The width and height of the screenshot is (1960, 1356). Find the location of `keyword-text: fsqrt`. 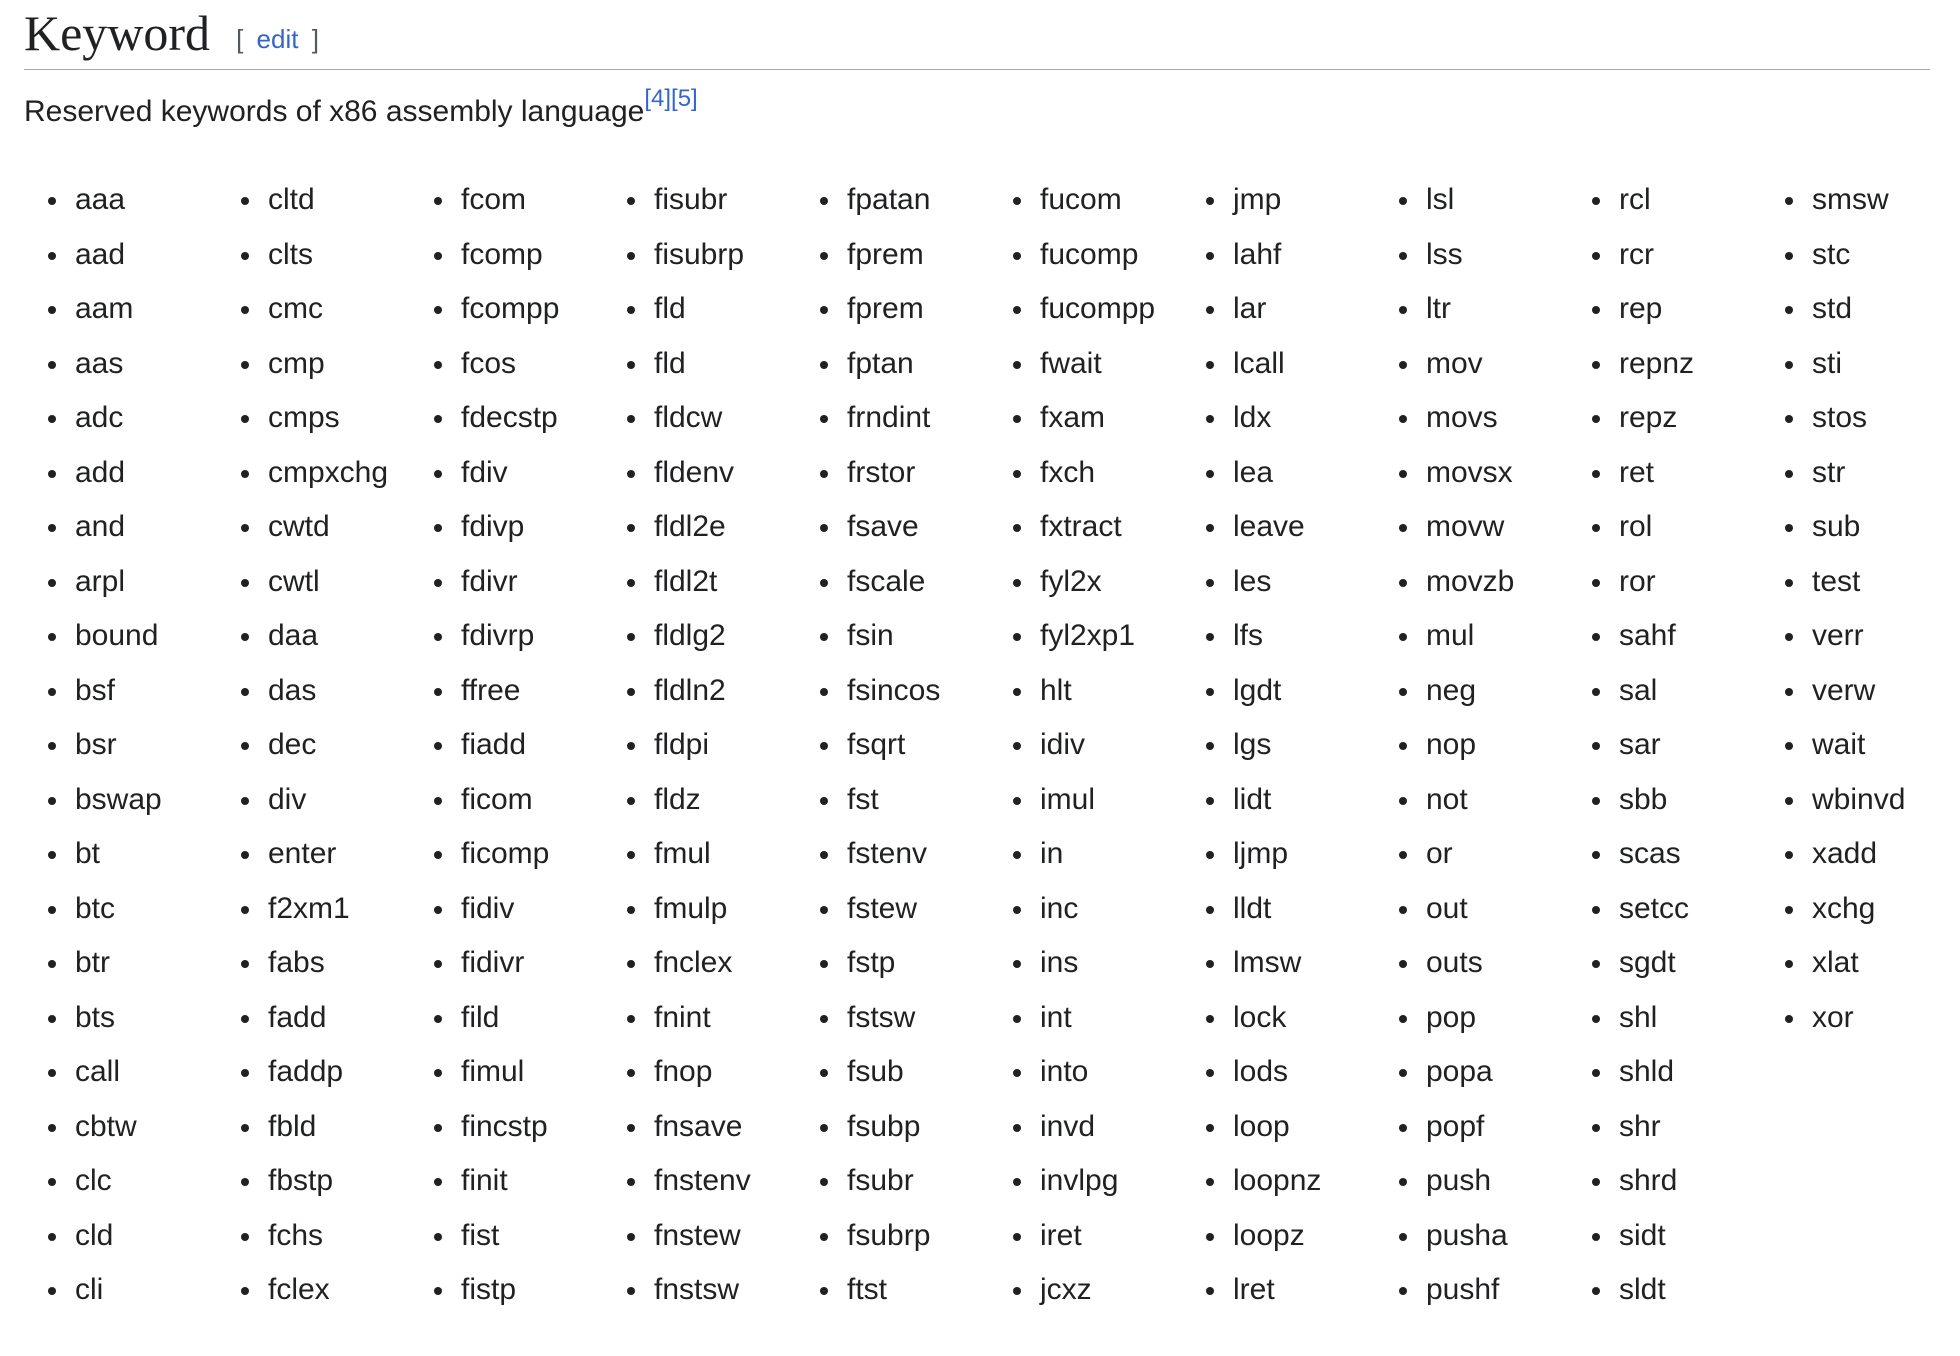

keyword-text: fsqrt is located at coordinates (876, 744).